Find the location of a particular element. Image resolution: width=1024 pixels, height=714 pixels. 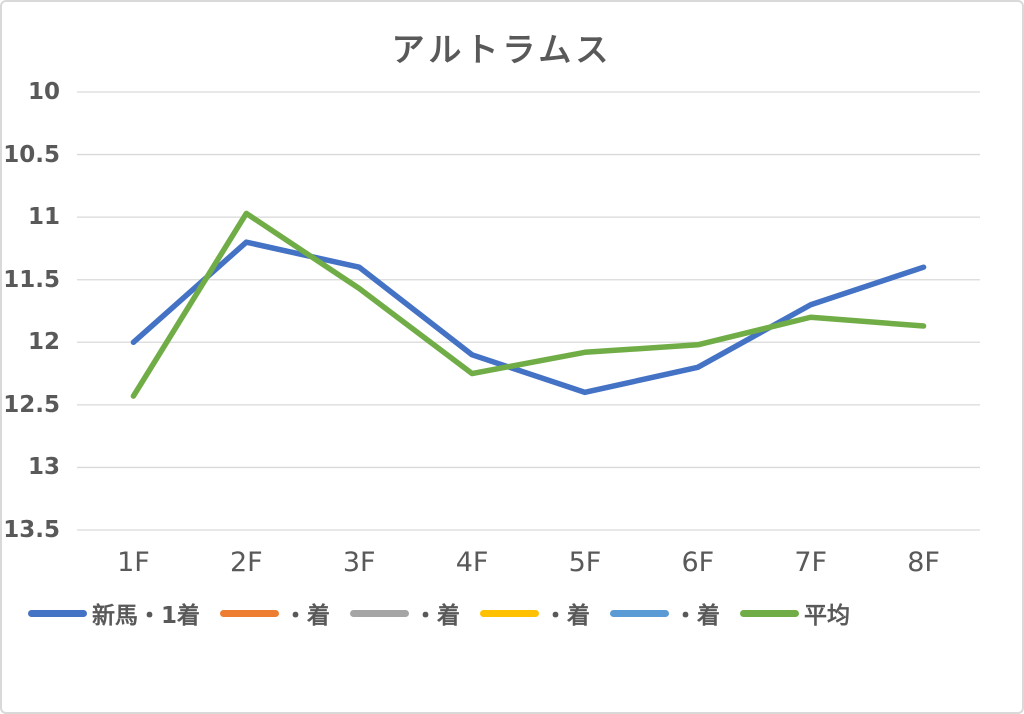

x-axis-tick: 1F is located at coordinates (133, 562).